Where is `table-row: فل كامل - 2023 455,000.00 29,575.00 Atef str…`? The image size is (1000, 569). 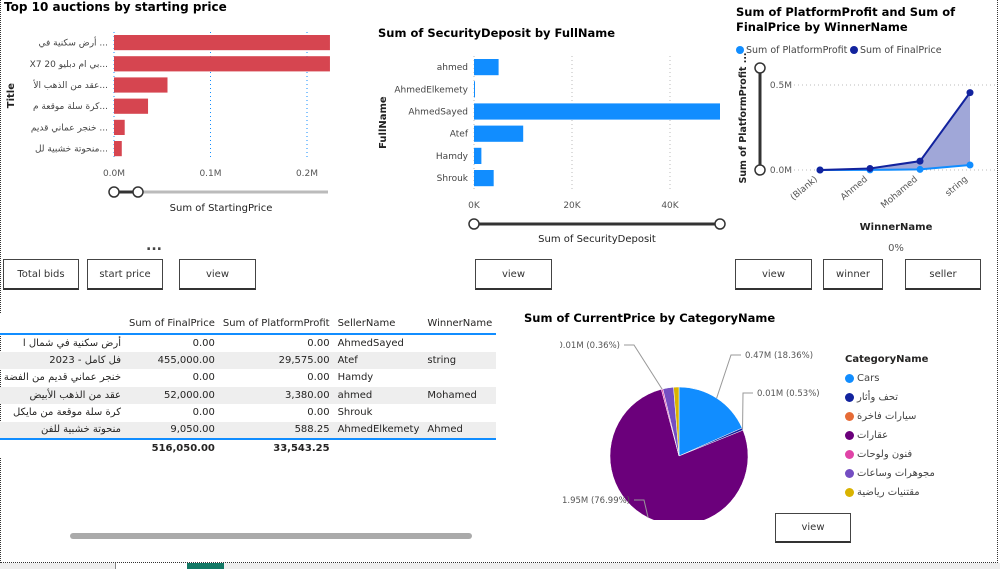
table-row: فل كامل - 2023 455,000.00 29,575.00 Atef str… is located at coordinates (248, 360).